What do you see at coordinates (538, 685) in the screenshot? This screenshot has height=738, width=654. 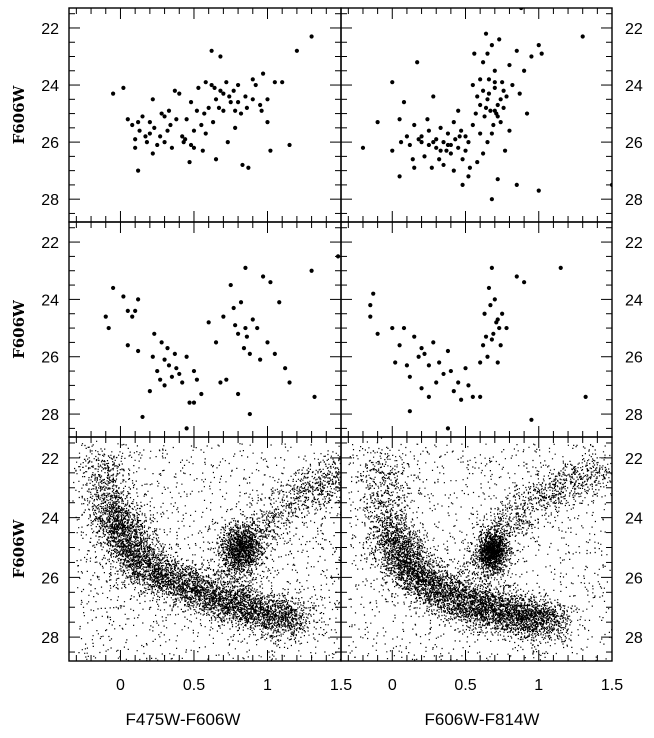 I see `x-tick-label: 1` at bounding box center [538, 685].